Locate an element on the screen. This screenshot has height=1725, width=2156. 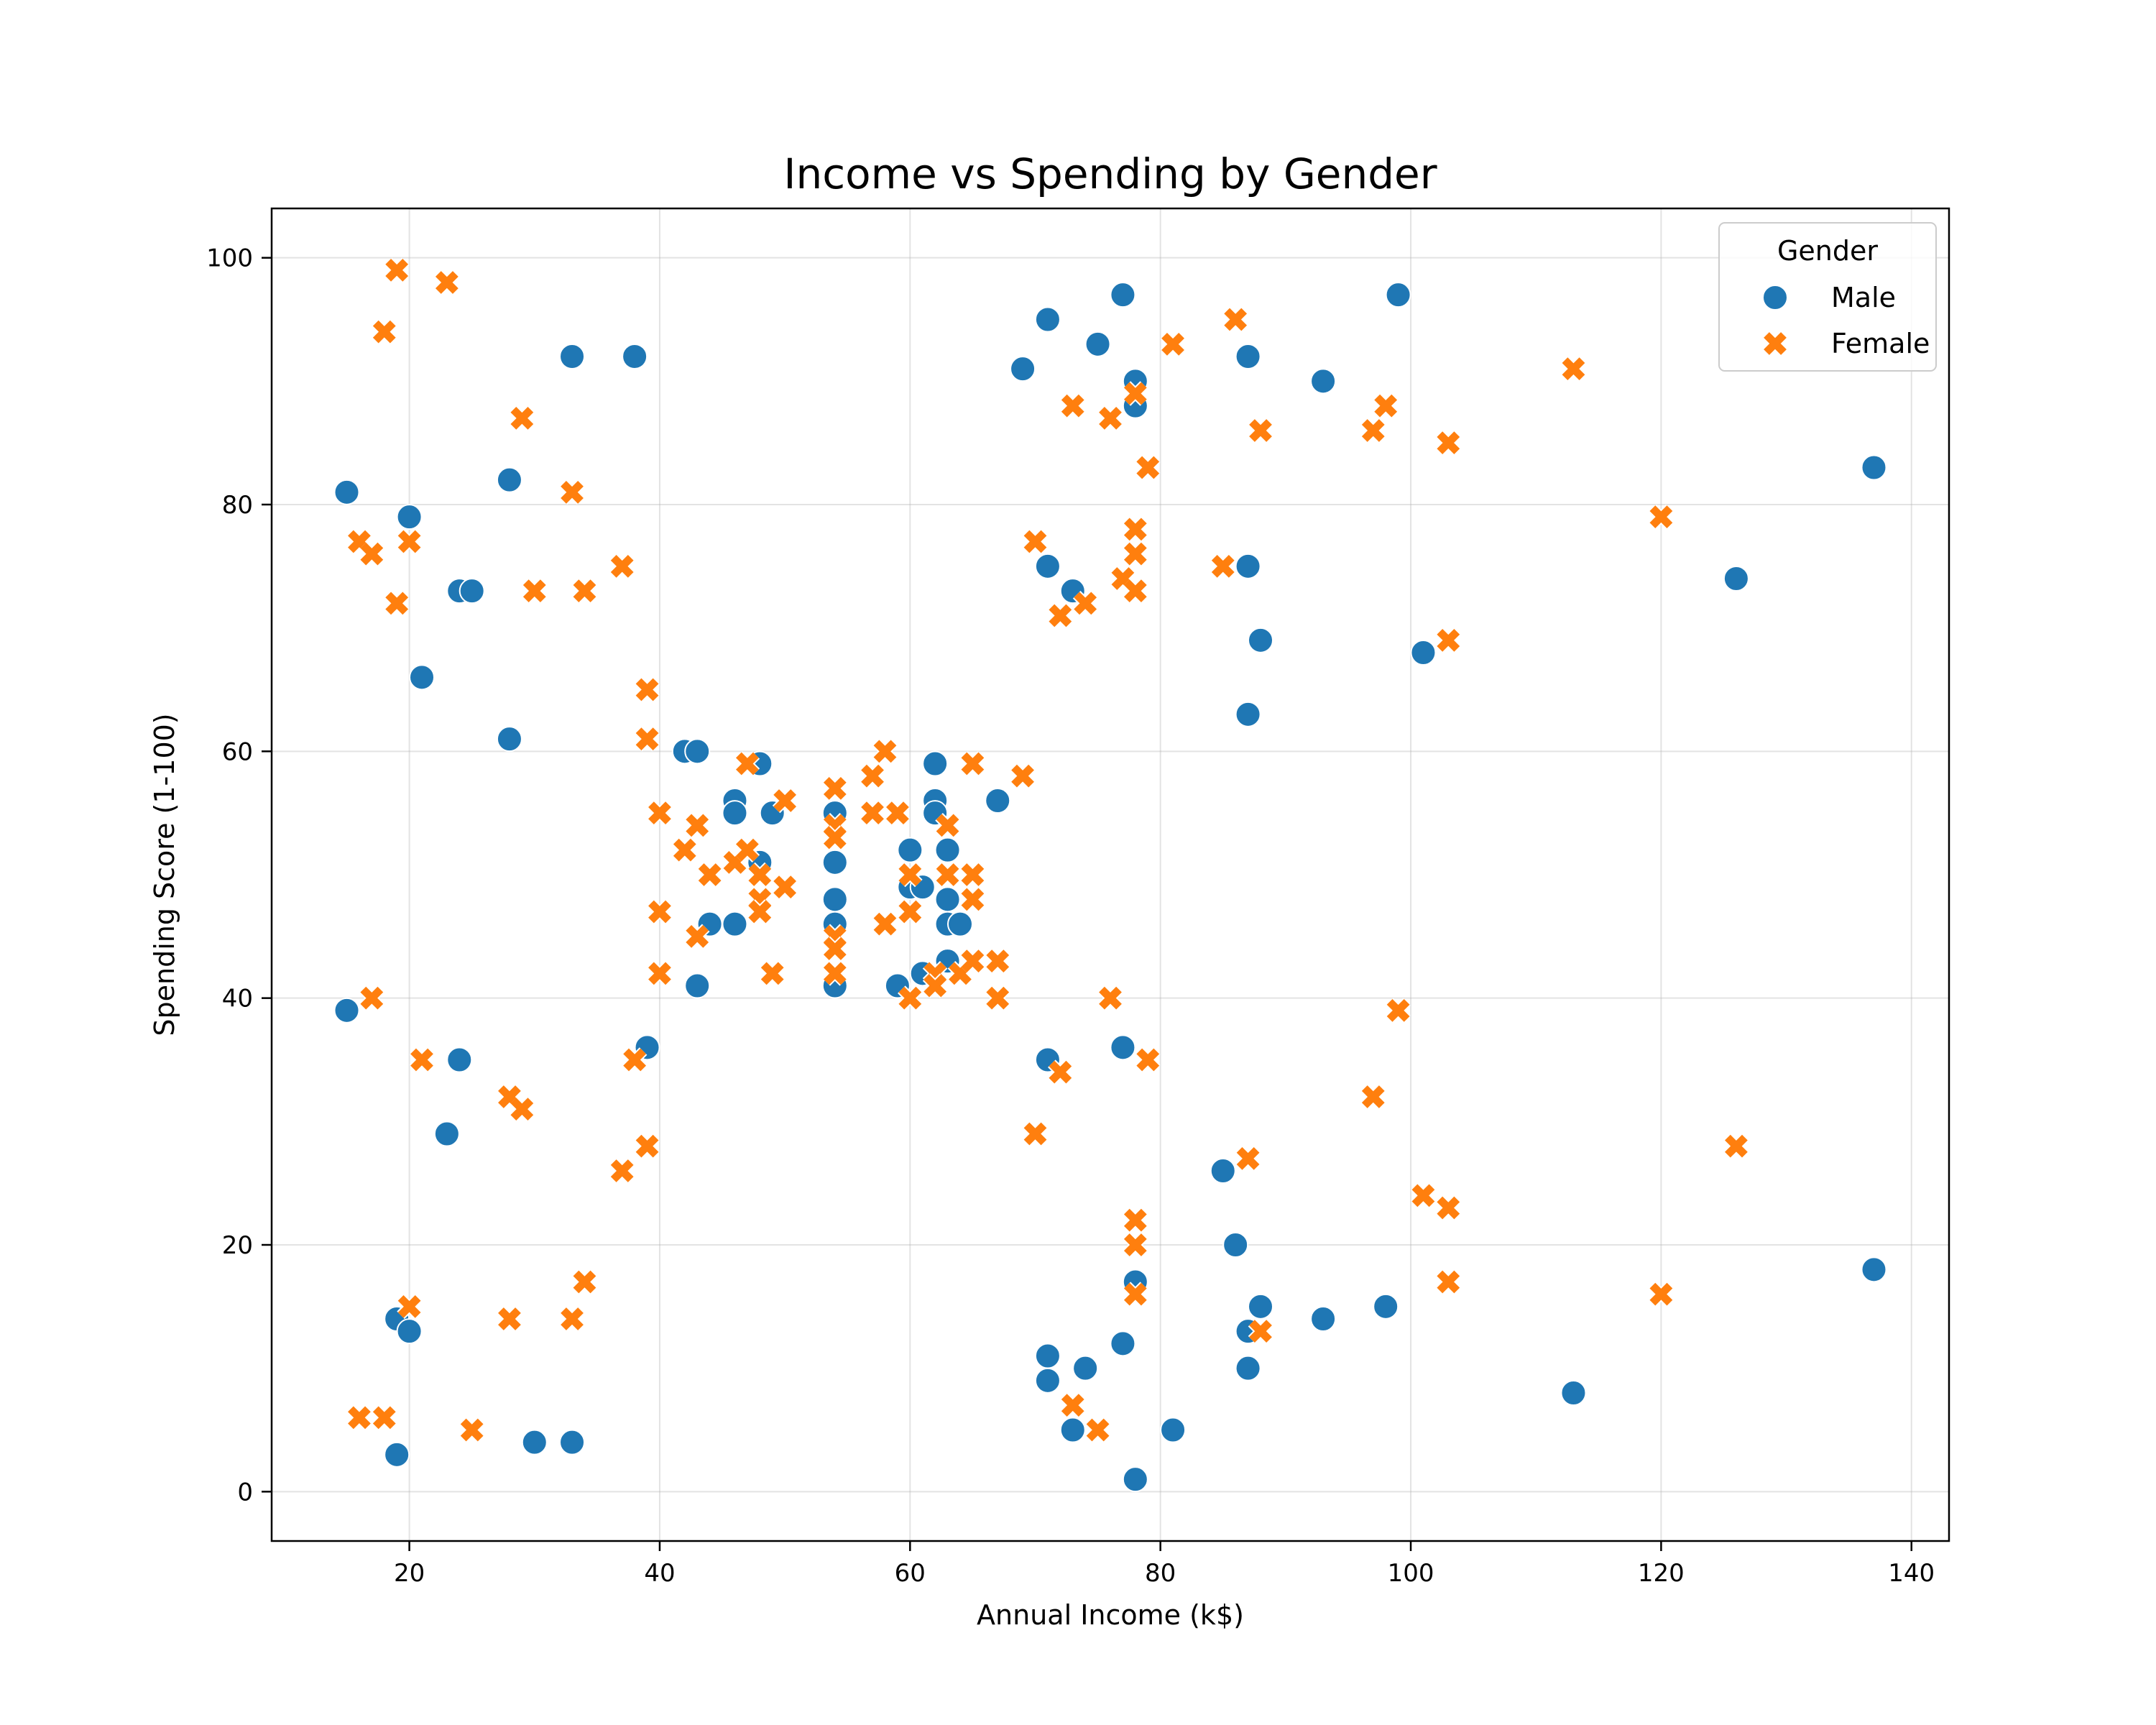
legend: Gender Male Female is located at coordinates (1827, 297).